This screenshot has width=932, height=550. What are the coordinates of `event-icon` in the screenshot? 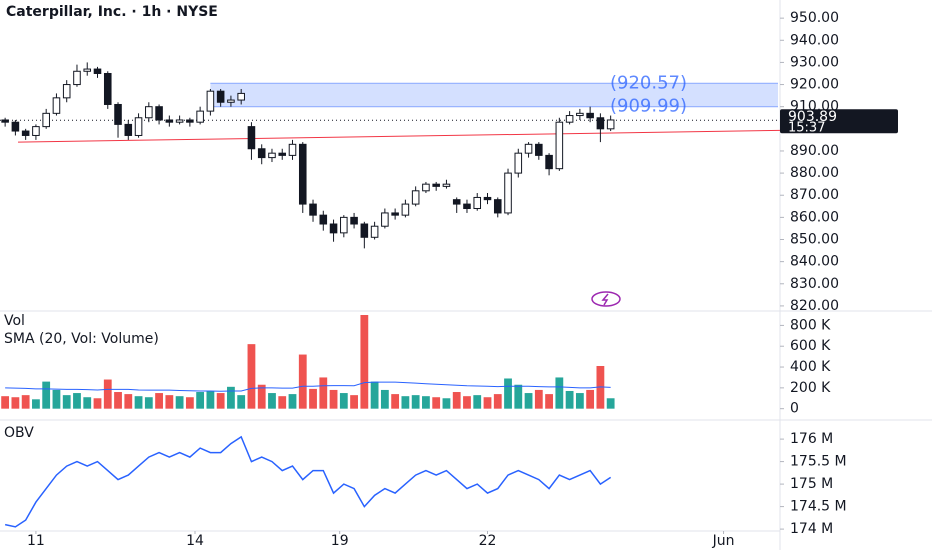 It's located at (606, 299).